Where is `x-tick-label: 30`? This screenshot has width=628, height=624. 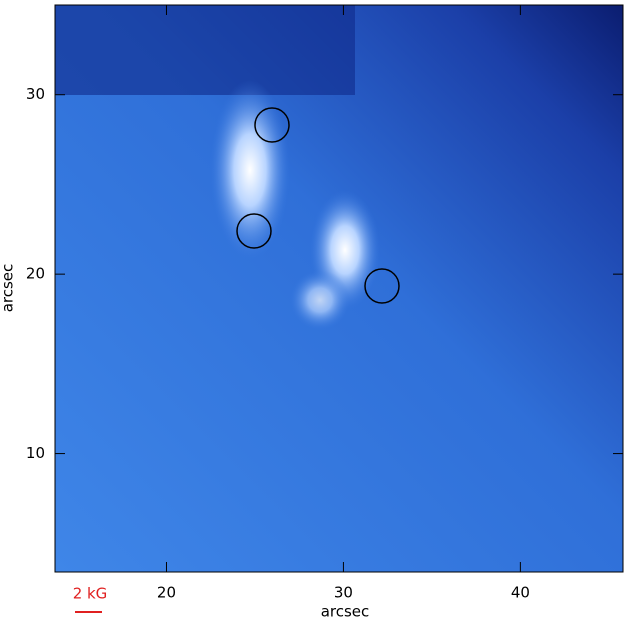 x-tick-label: 30 is located at coordinates (343, 593).